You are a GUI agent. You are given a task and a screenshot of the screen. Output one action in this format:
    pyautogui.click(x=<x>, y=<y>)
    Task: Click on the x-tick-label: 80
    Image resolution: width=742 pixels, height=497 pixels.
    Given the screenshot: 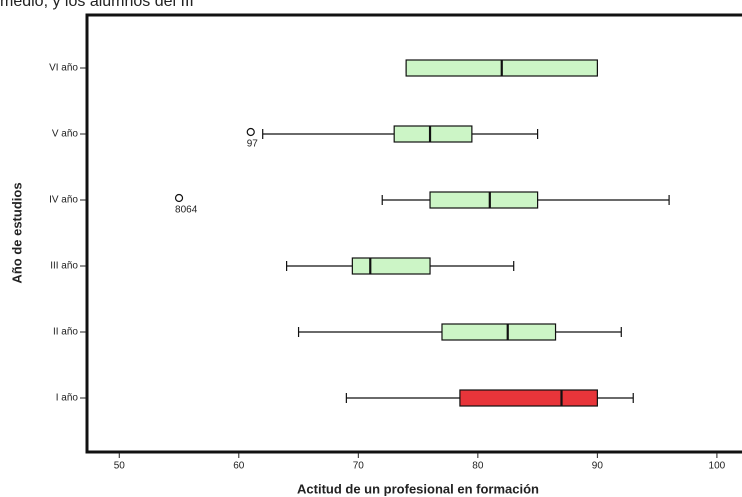 What is the action you would take?
    pyautogui.click(x=478, y=466)
    